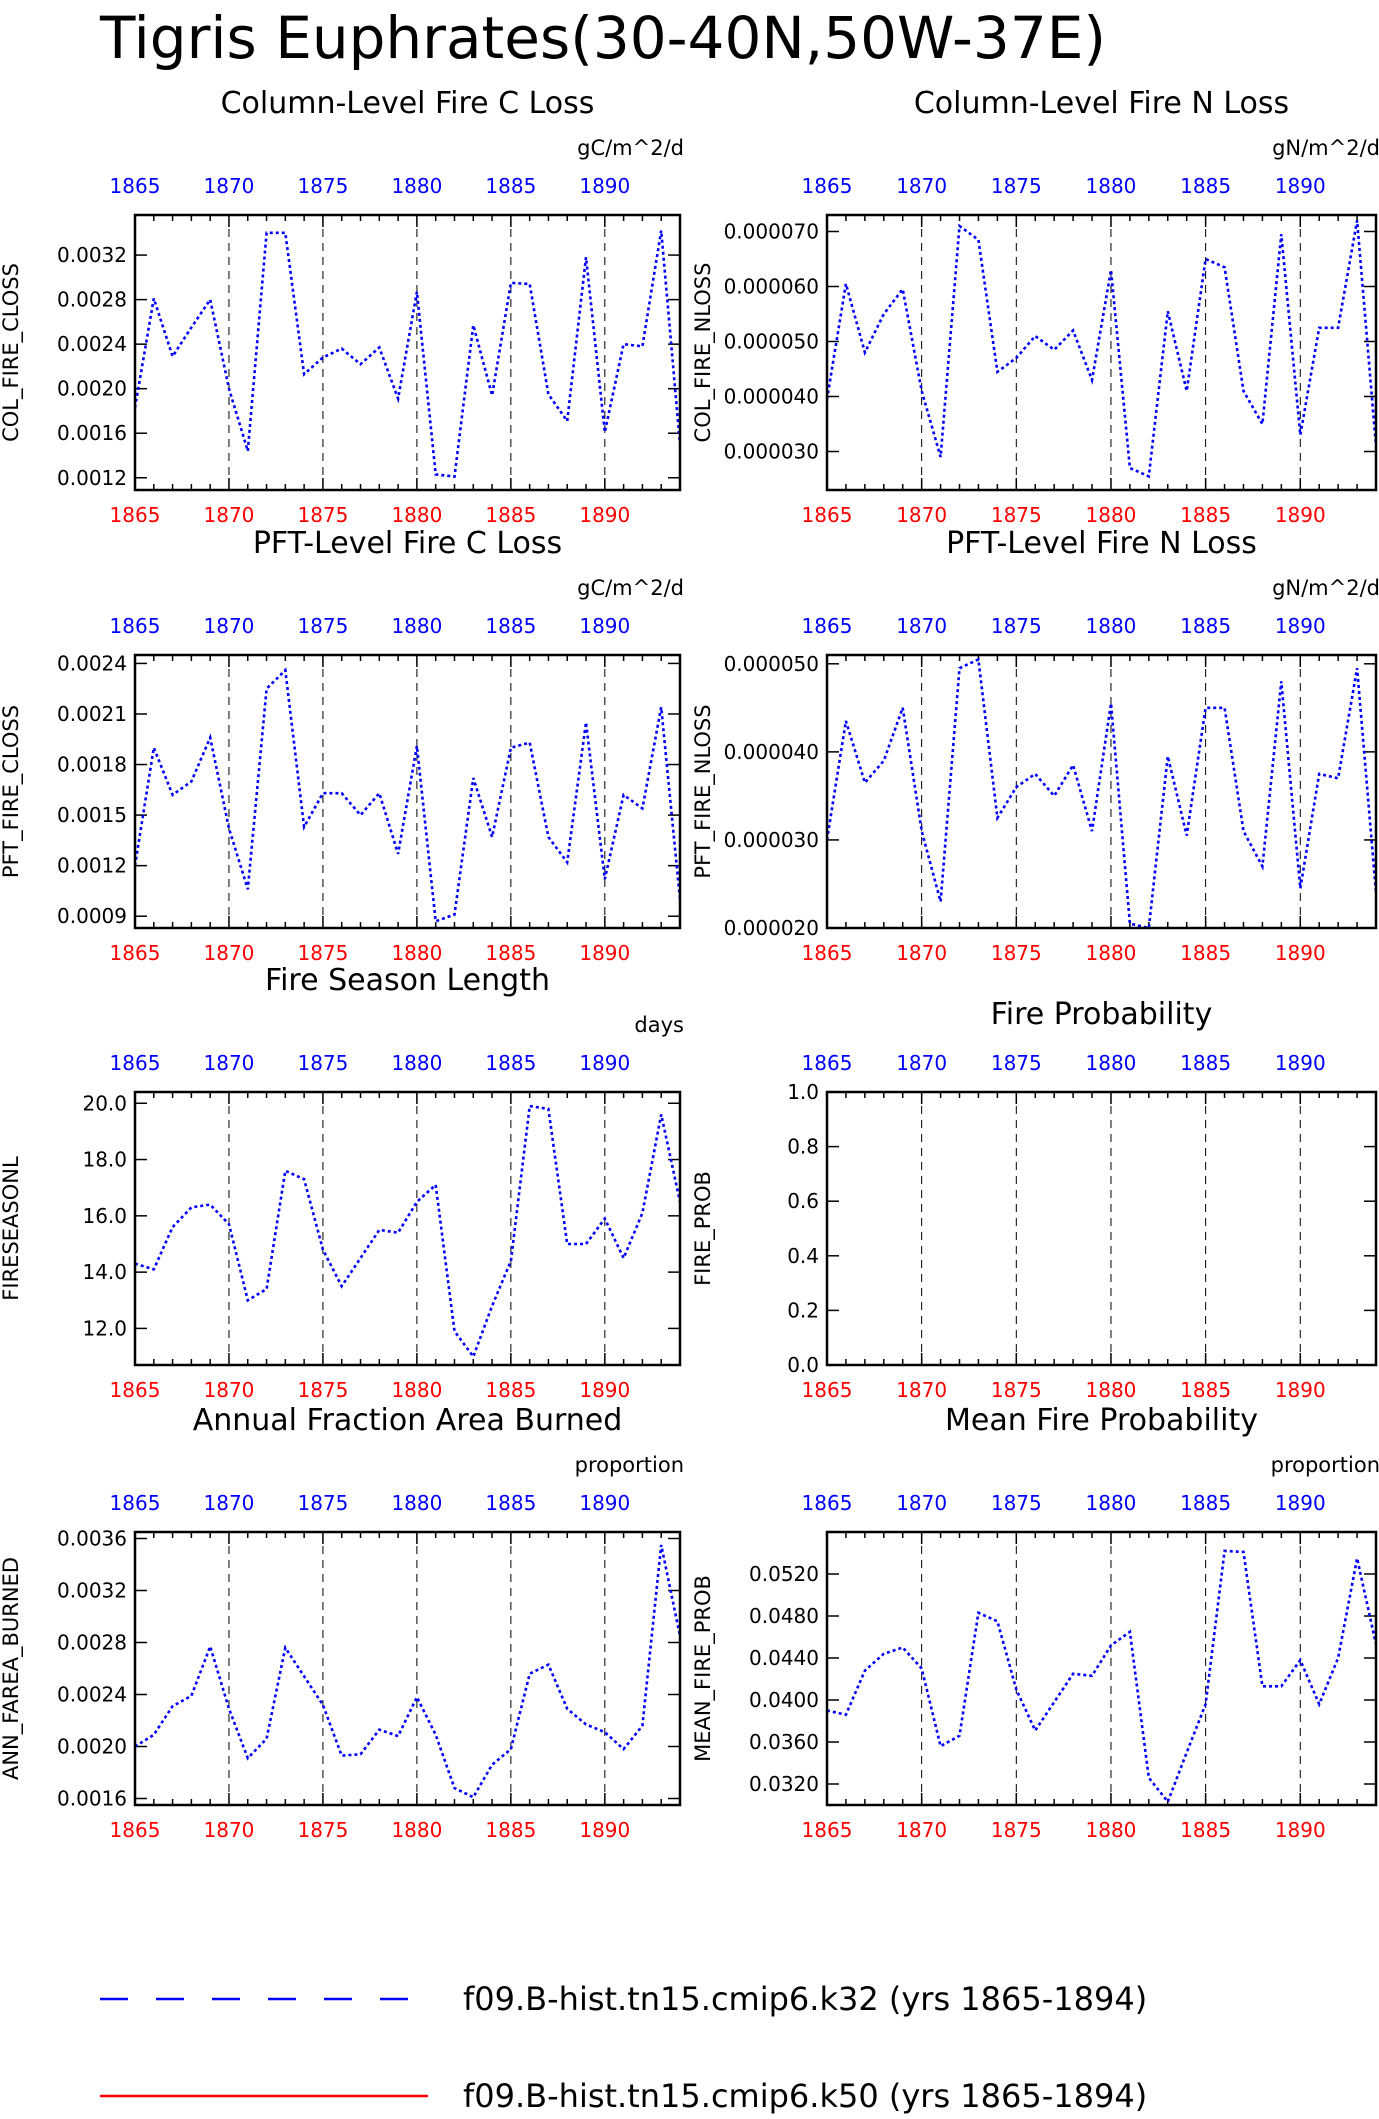 This screenshot has width=1379, height=2119. I want to click on y-tick-label: 0.0021, so click(92, 714).